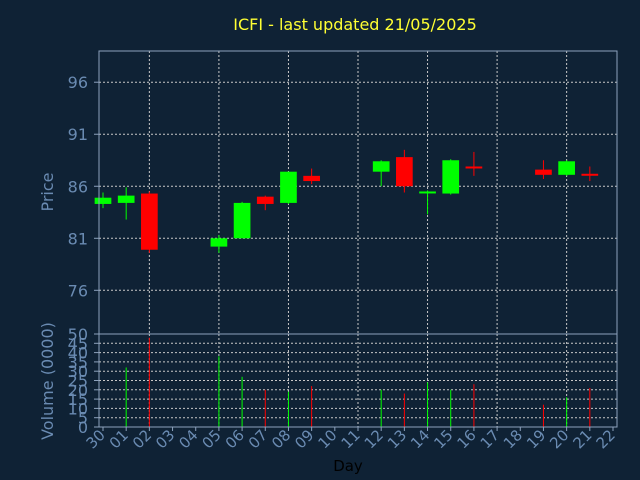  What do you see at coordinates (78, 238) in the screenshot?
I see `price-tick-label: 81` at bounding box center [78, 238].